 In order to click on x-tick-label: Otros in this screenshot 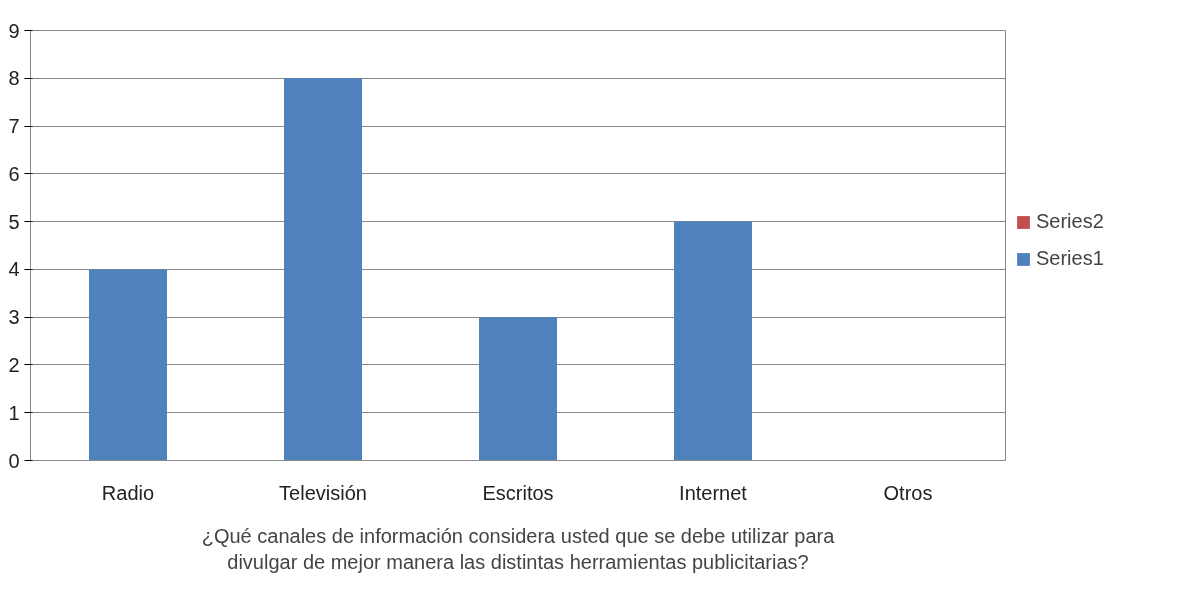, I will do `click(908, 492)`.